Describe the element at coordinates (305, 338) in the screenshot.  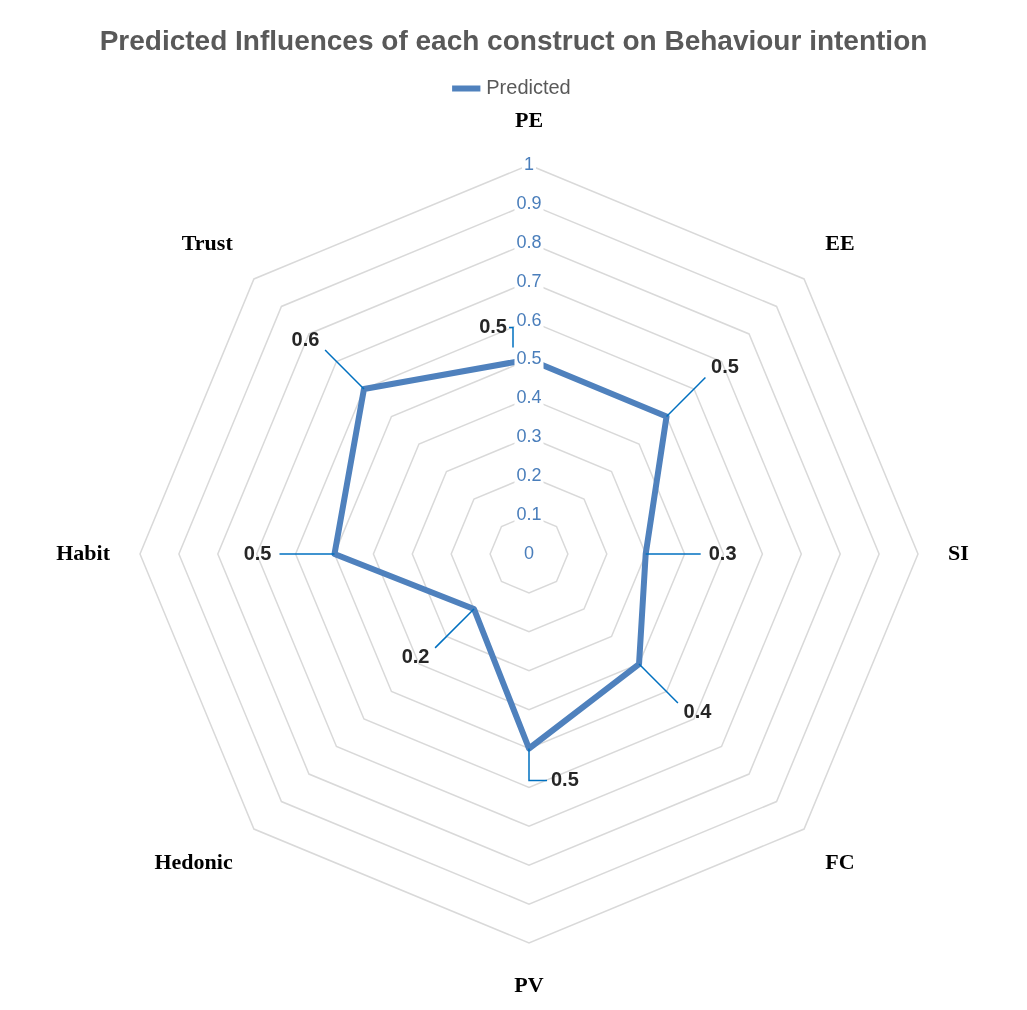
I see `data-label: 0.6` at that location.